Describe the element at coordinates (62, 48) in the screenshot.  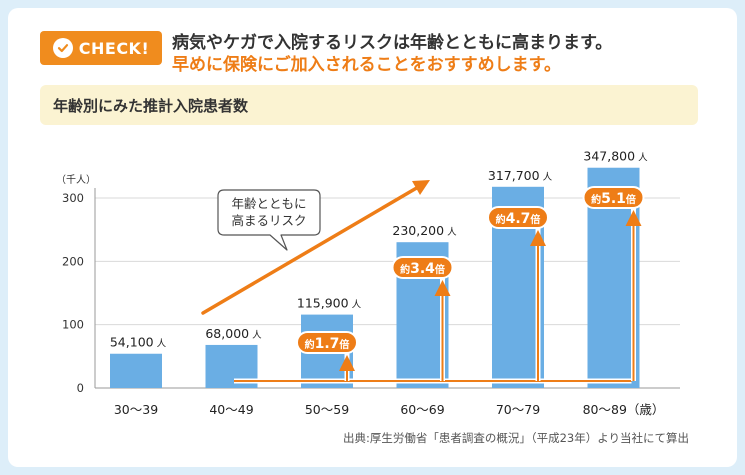
I see `check-icon` at that location.